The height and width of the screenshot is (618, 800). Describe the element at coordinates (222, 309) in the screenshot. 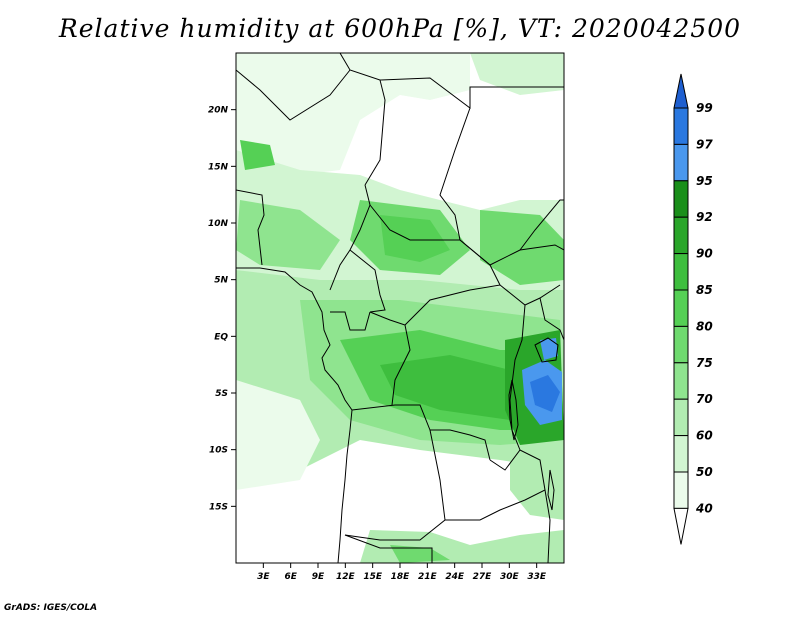

I see `latitude-axis: 20N 15N 10N 5N EQ 5S 10S 15S` at that location.